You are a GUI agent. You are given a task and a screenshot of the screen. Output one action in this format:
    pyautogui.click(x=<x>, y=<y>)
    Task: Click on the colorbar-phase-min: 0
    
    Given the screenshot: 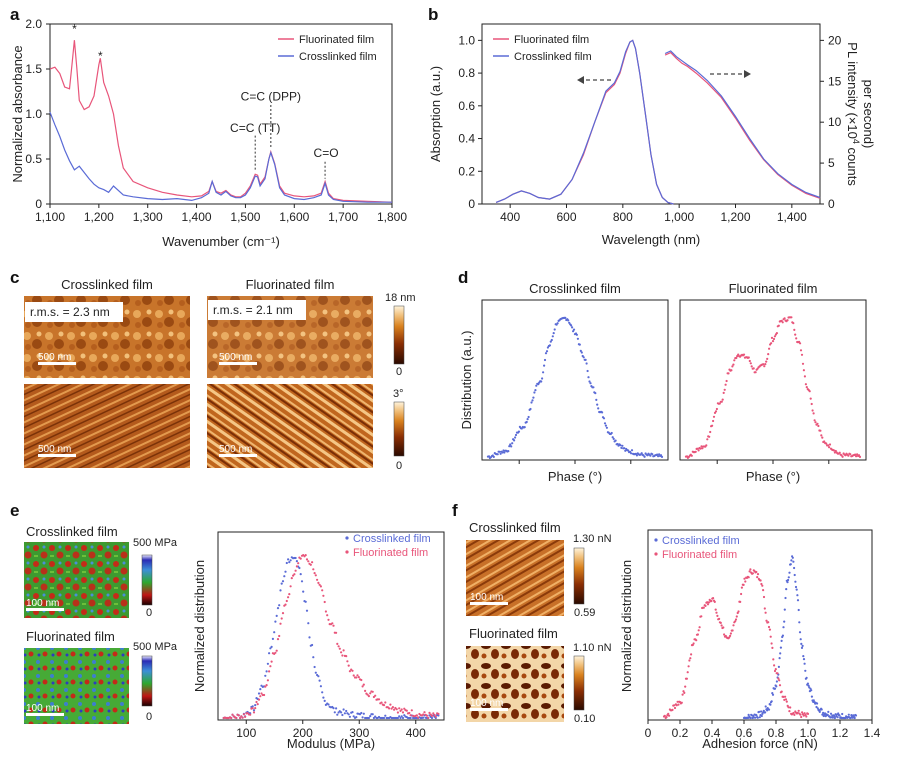 What is the action you would take?
    pyautogui.click(x=399, y=466)
    